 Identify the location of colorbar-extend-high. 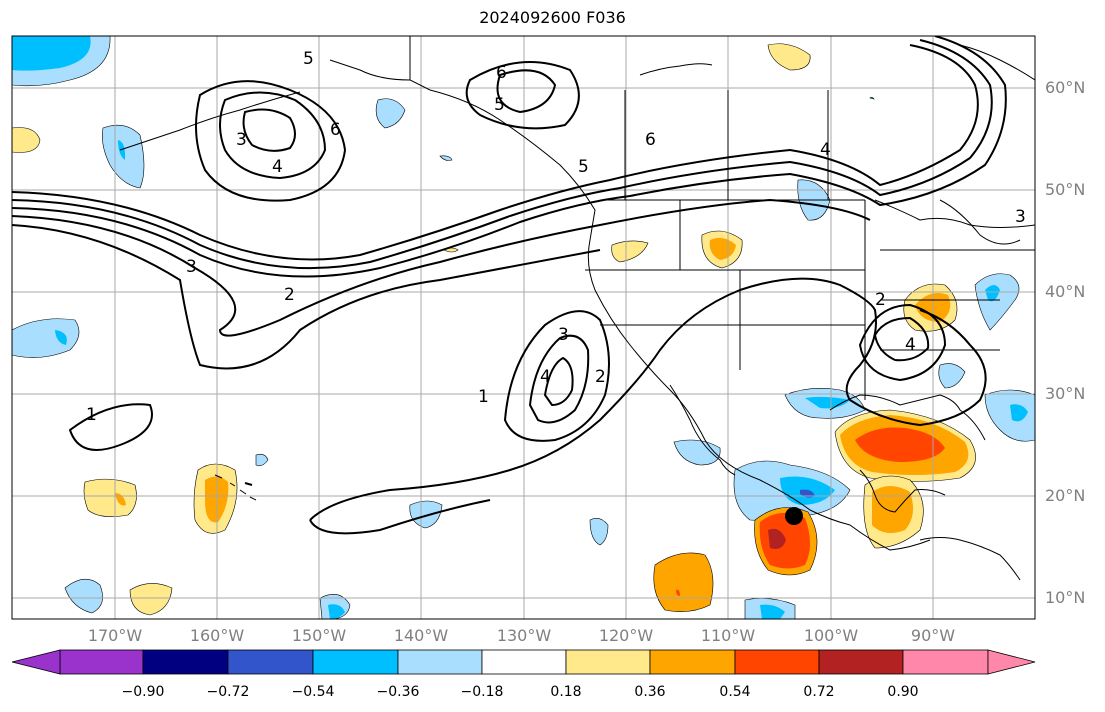
(1011, 662).